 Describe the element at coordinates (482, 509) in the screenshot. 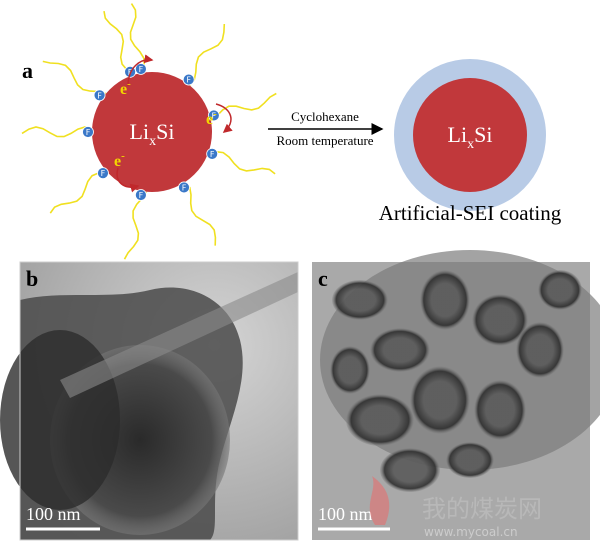

I see `watermark: 我的煤炭网` at that location.